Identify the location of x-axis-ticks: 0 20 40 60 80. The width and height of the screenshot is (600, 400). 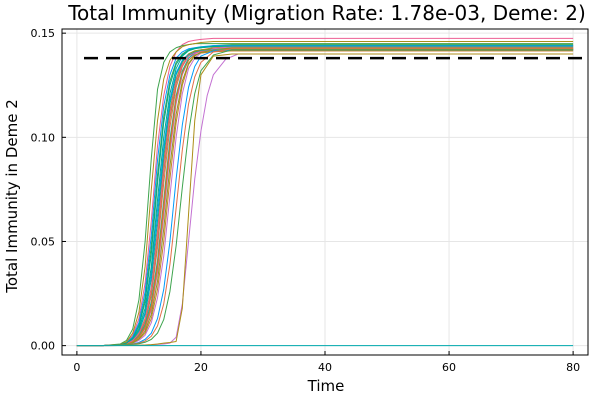
(326, 362).